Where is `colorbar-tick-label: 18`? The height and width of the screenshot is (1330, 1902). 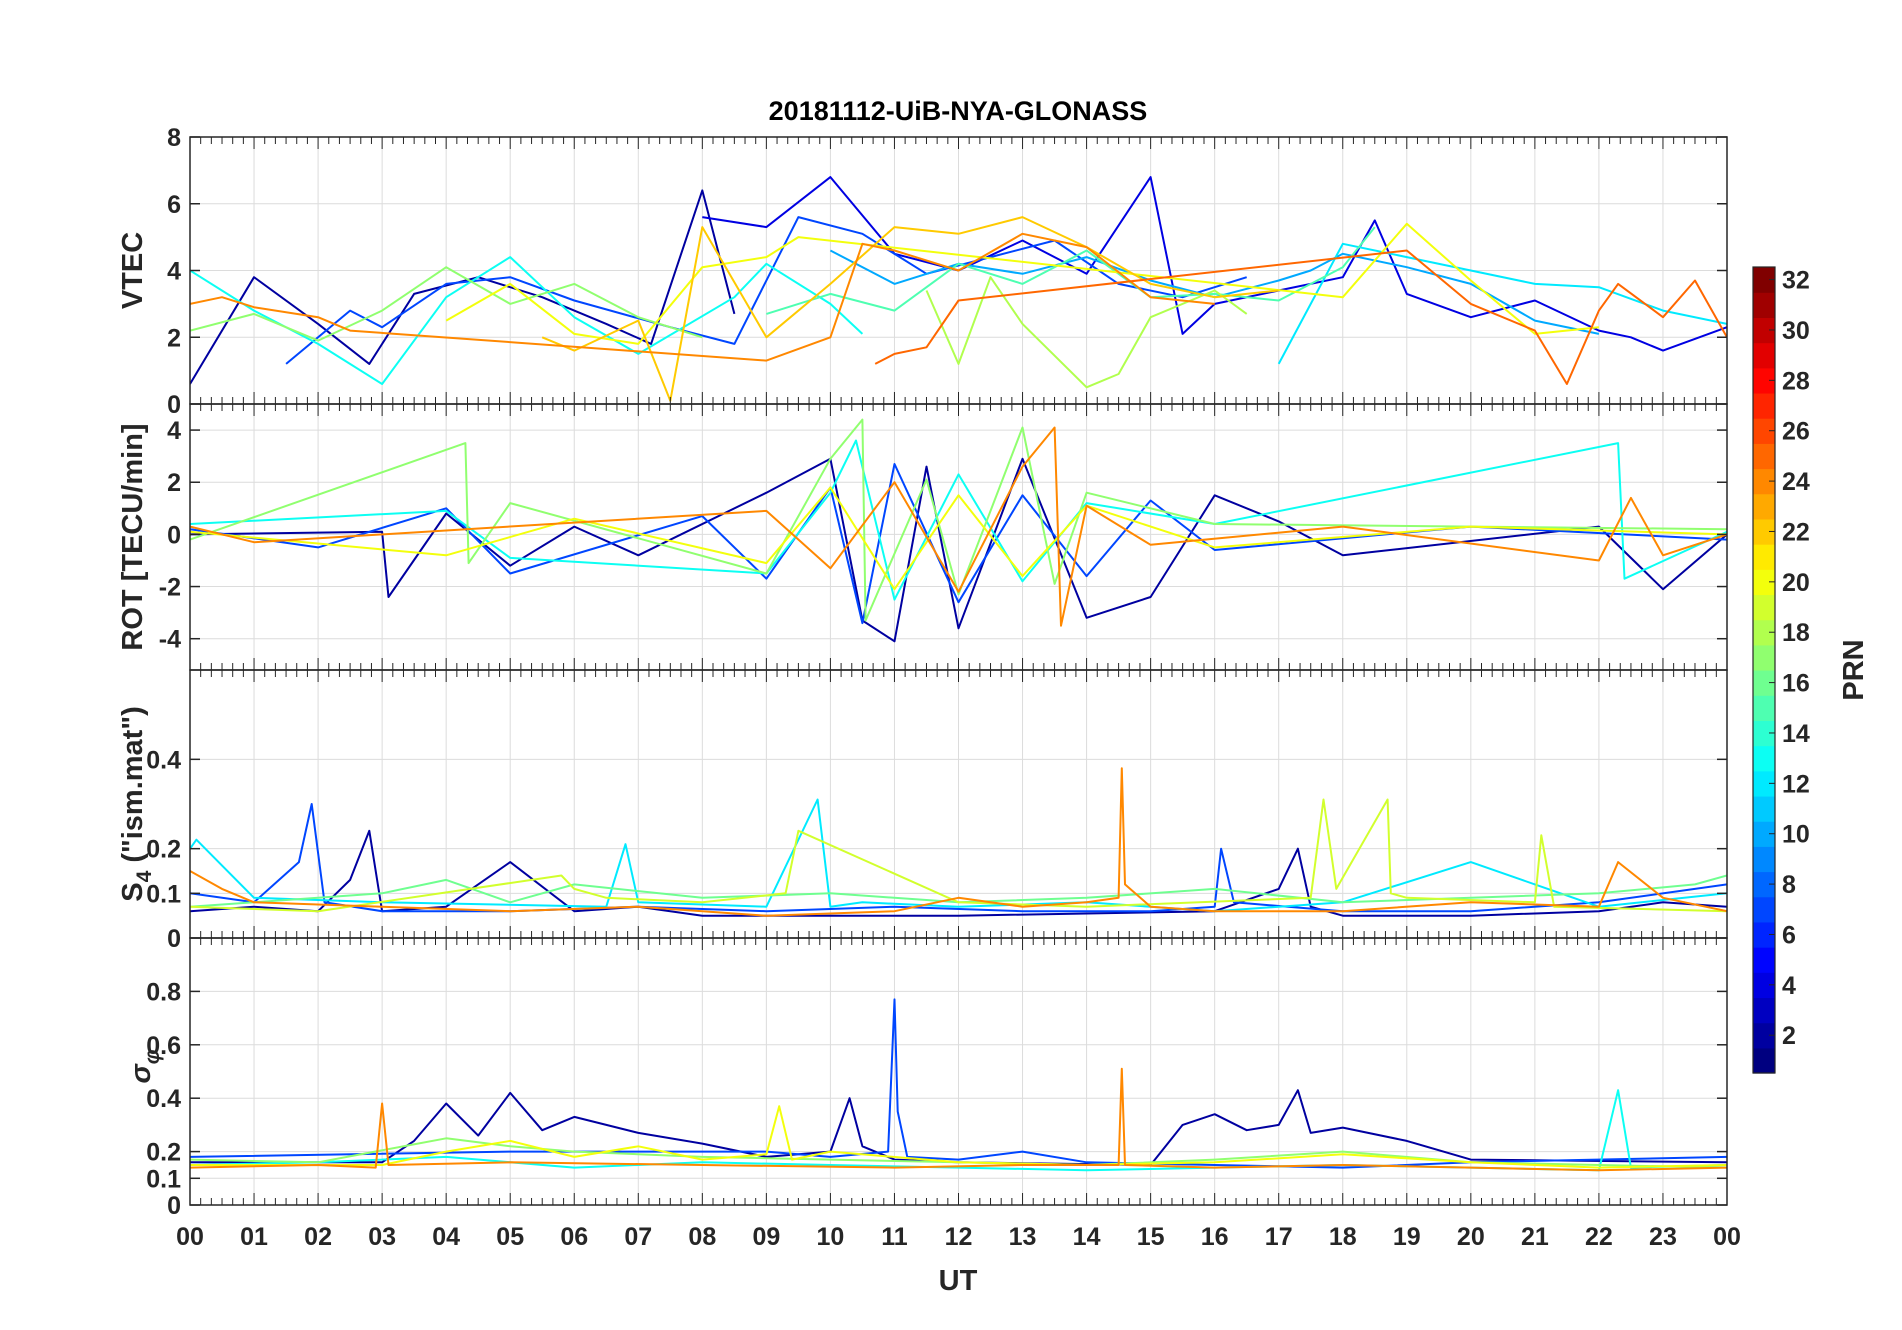
colorbar-tick-label: 18 is located at coordinates (1796, 633).